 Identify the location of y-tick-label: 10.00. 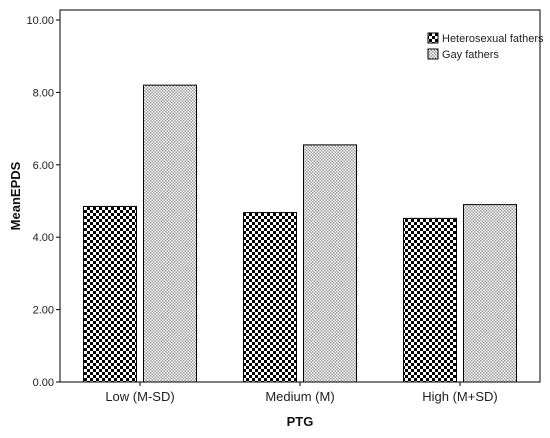
(40, 21).